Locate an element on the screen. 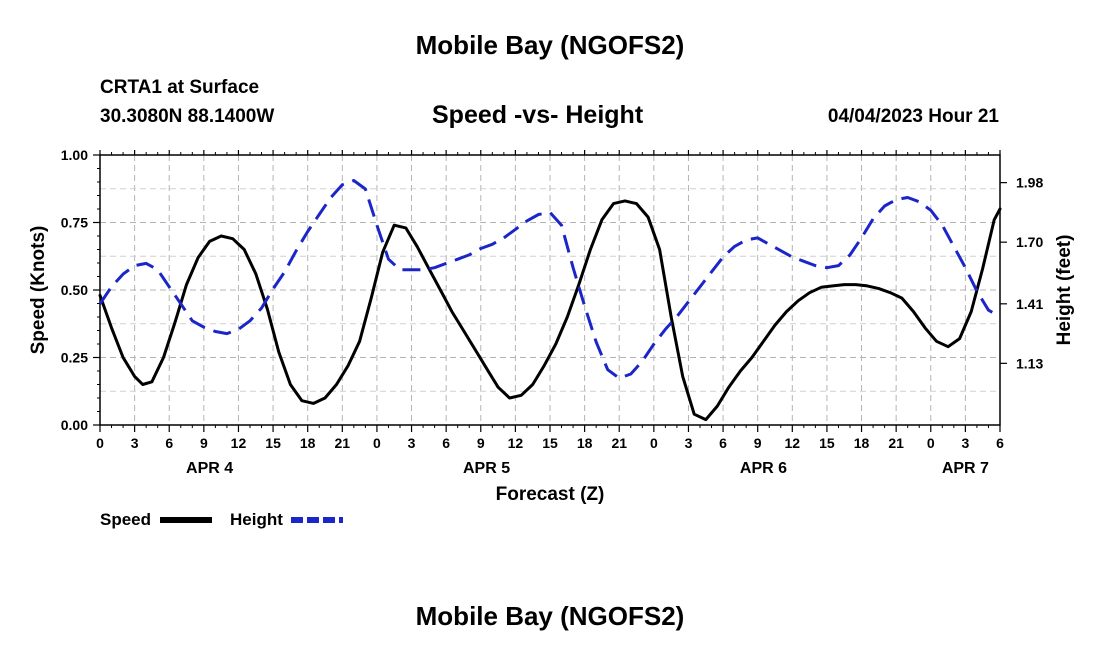 The image size is (1100, 650). footer-title: Mobile Bay (NGOFS2) is located at coordinates (550, 616).